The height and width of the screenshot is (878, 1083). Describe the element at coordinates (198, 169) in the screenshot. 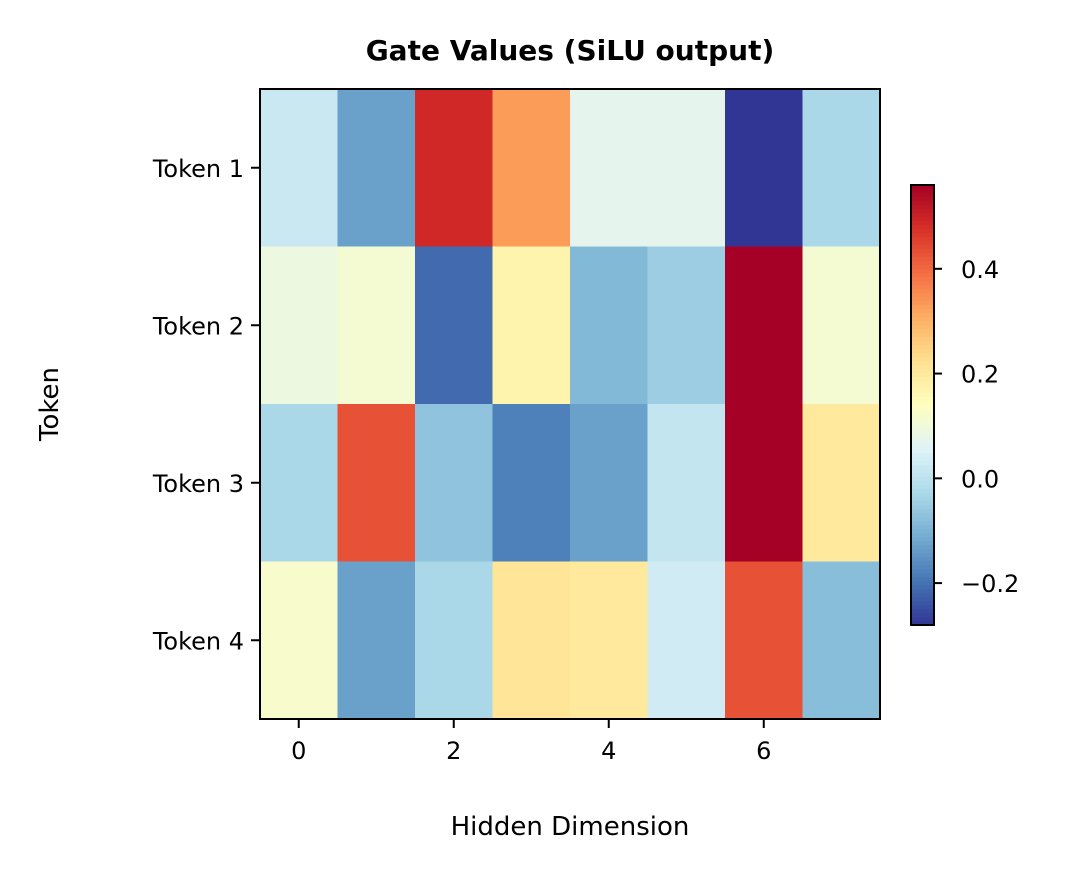

I see `y-tick-label: Token 1` at that location.